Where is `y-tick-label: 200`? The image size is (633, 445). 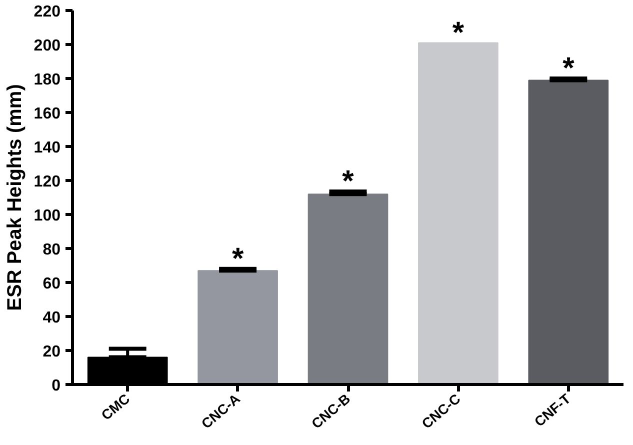
y-tick-label: 200 is located at coordinates (47, 46).